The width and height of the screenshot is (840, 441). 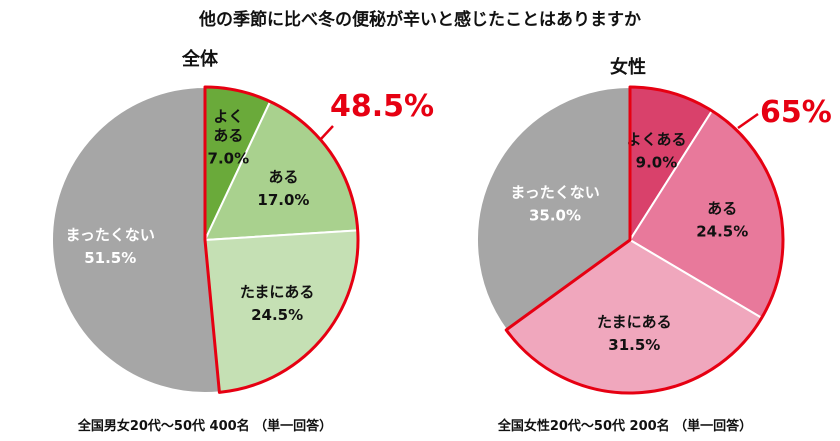 What do you see at coordinates (796, 112) in the screenshot?
I see `highlight-total-female: 65%` at bounding box center [796, 112].